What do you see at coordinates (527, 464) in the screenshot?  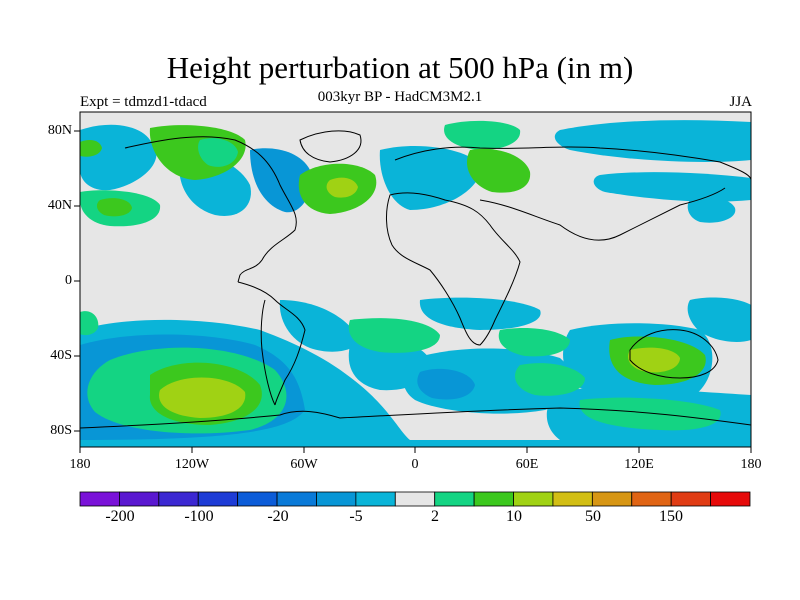 I see `lon-tick-label: 60E` at bounding box center [527, 464].